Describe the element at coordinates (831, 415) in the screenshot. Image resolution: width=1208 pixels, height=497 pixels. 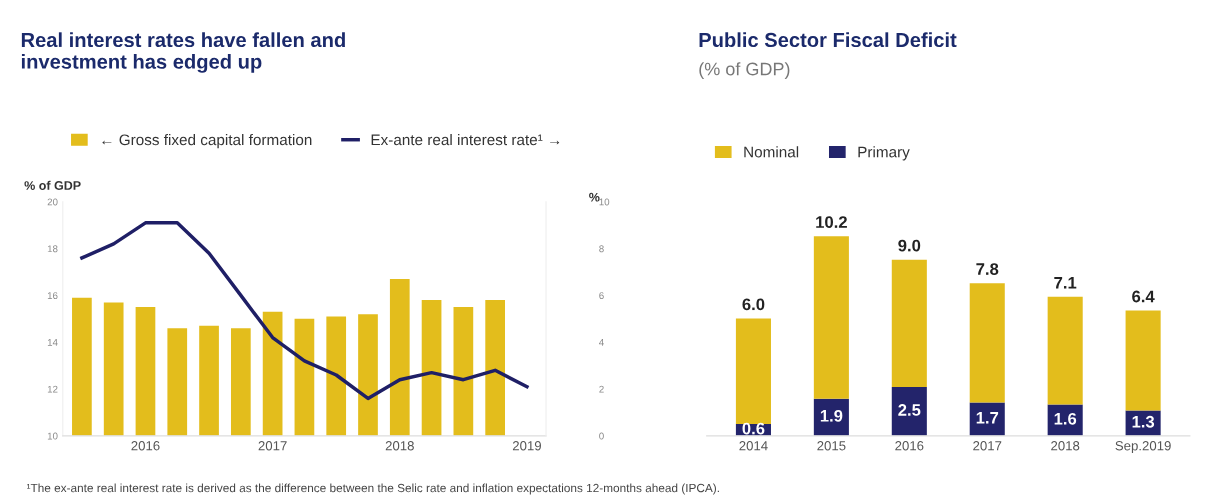
I see `data-label: 1.9` at that location.